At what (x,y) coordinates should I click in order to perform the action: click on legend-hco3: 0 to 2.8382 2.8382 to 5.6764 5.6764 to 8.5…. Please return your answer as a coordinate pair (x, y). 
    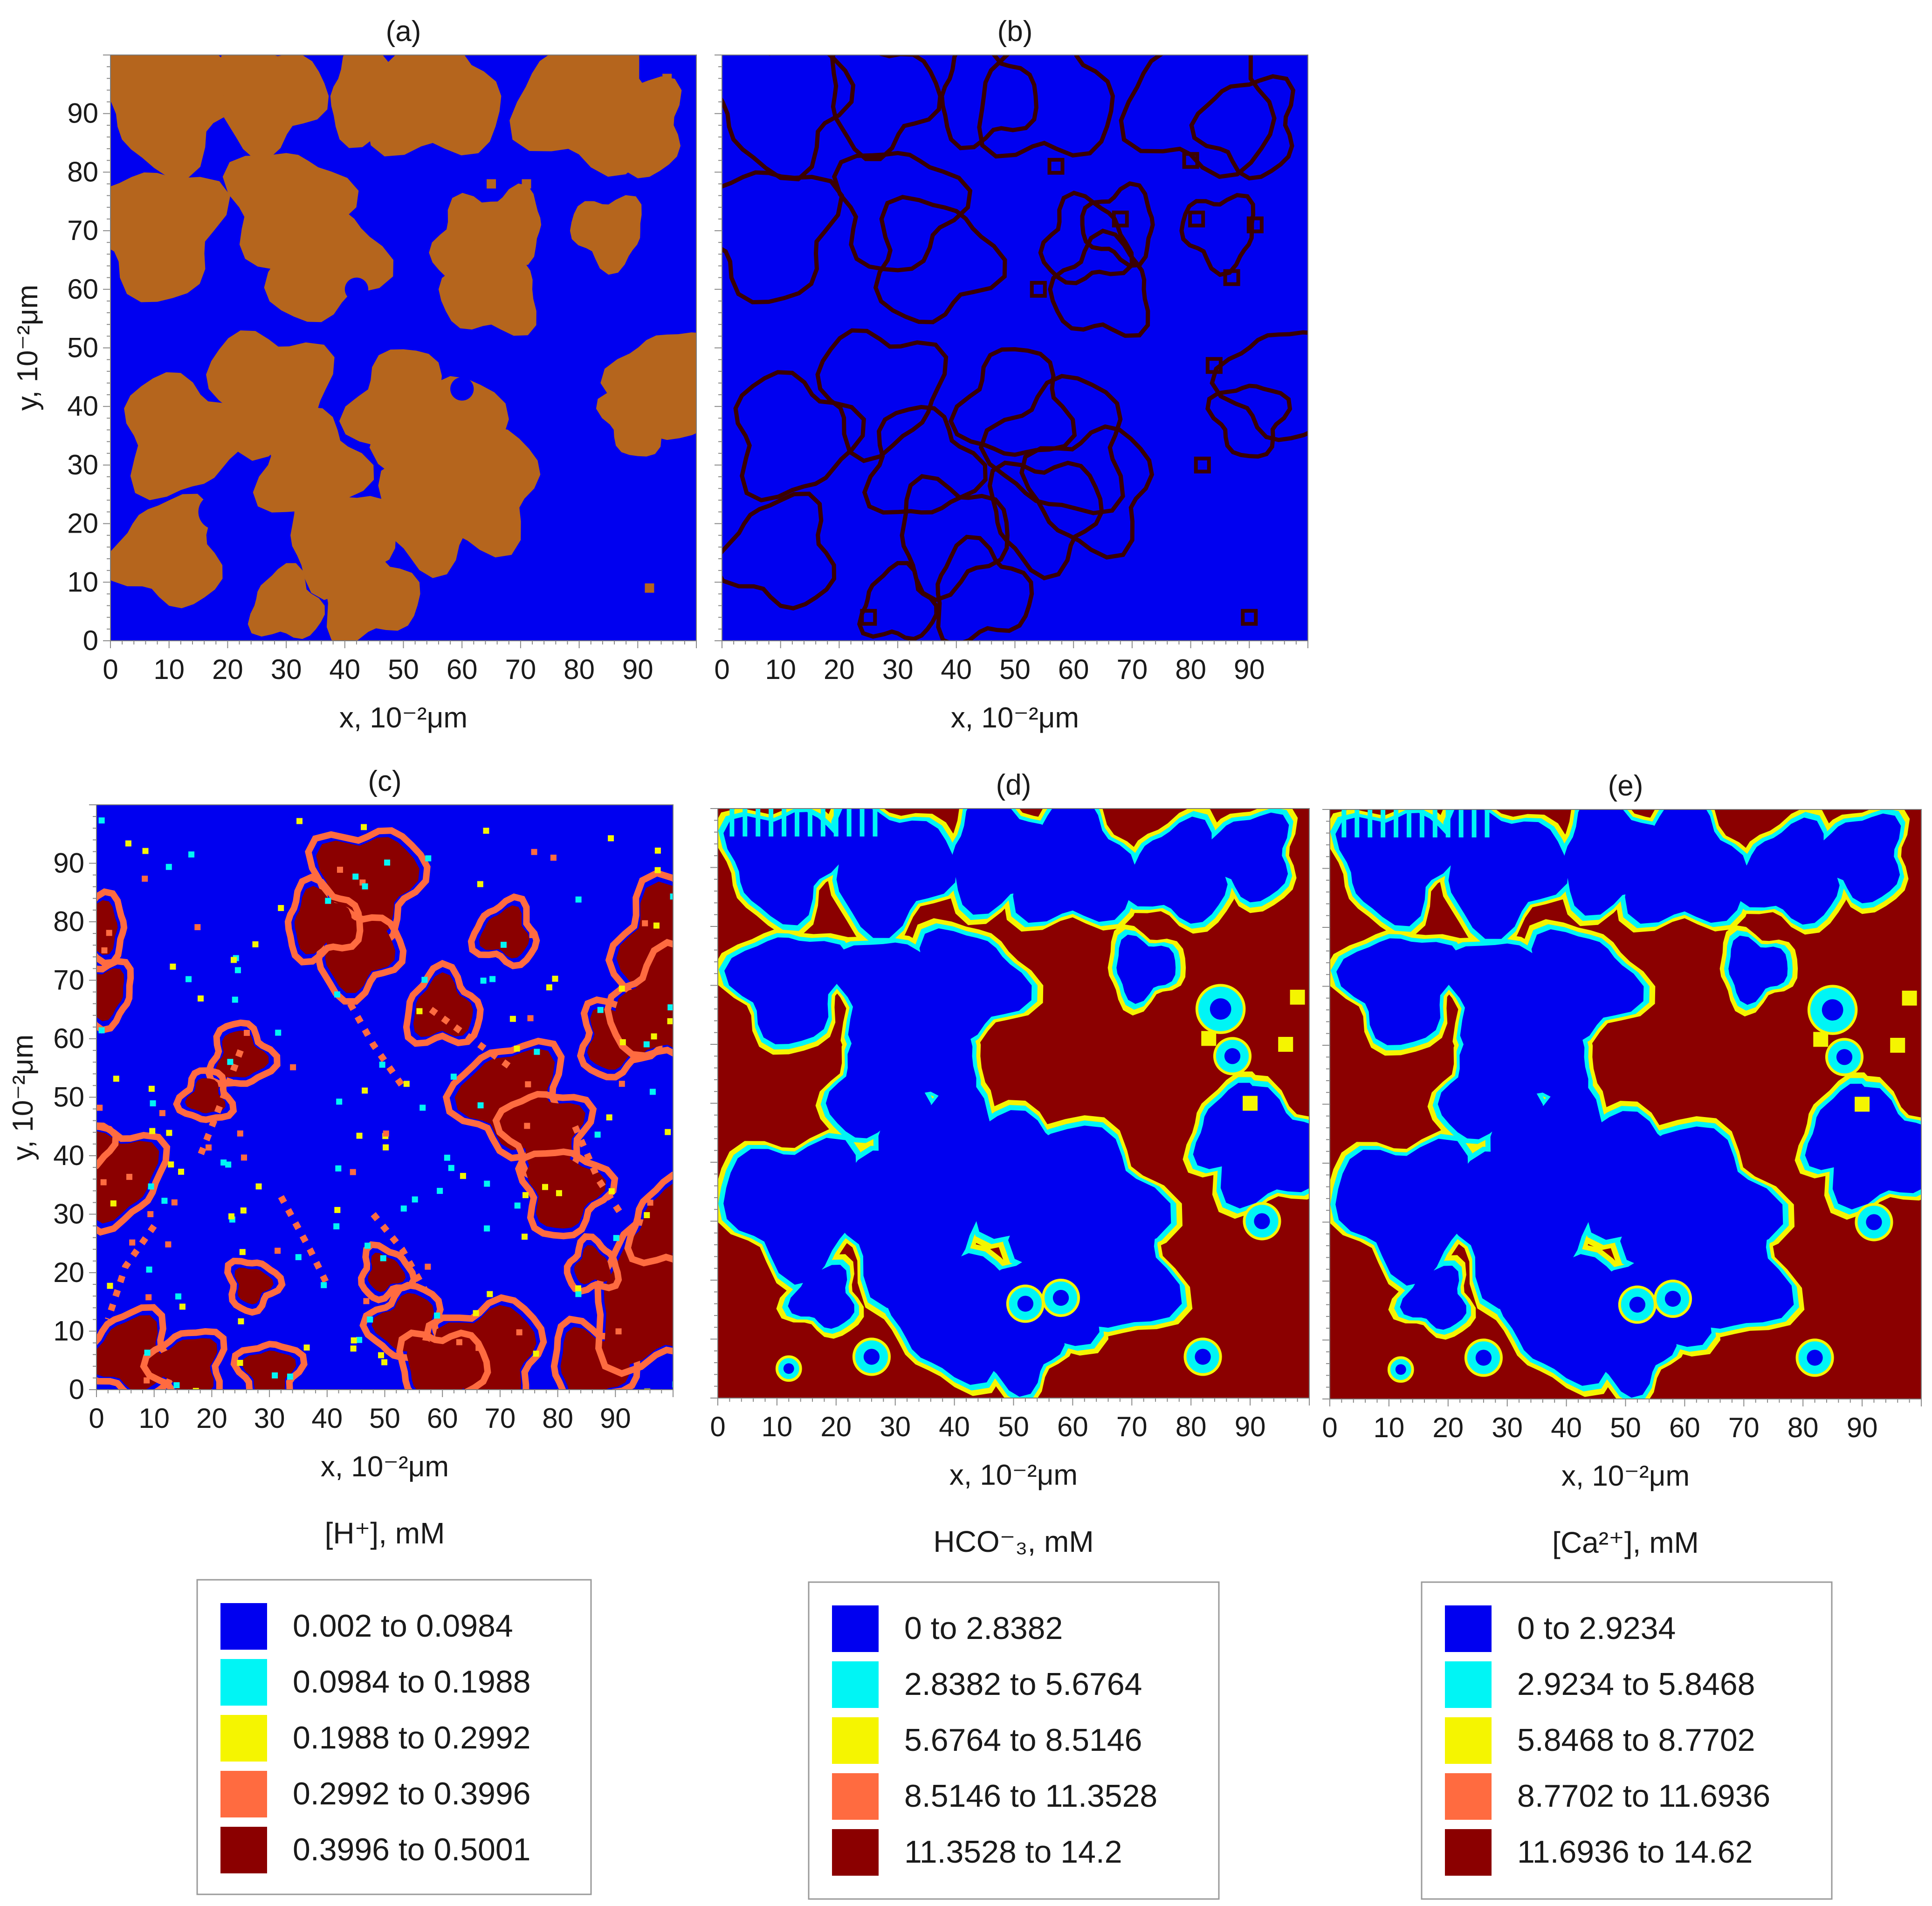
    Looking at the image, I should click on (1014, 1740).